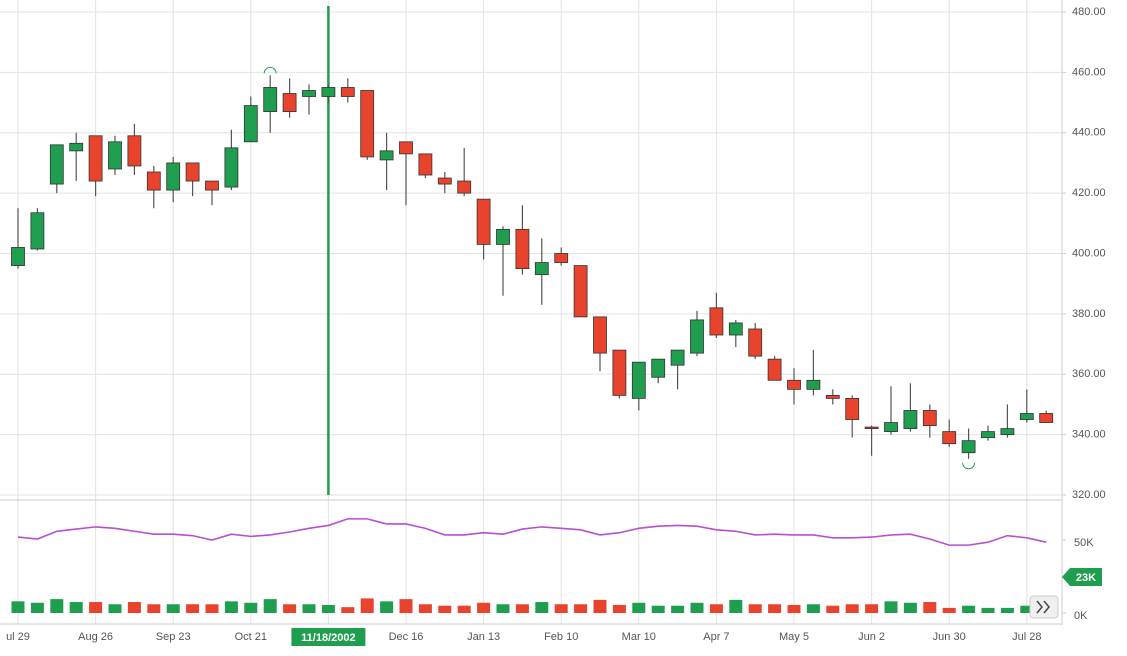 The image size is (1127, 656). What do you see at coordinates (1086, 578) in the screenshot?
I see `volume-badge: 23K` at bounding box center [1086, 578].